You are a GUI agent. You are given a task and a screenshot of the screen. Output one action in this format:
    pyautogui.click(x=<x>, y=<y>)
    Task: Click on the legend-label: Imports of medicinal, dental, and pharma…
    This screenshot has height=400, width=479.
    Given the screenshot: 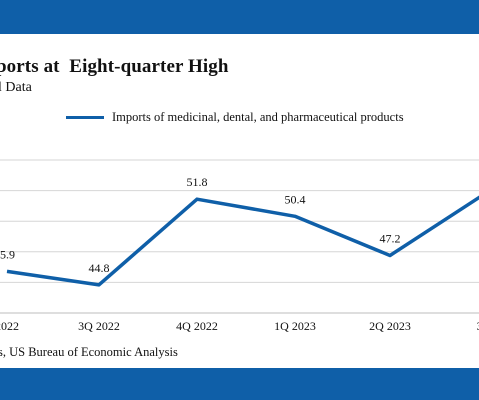 What is the action you would take?
    pyautogui.click(x=258, y=117)
    